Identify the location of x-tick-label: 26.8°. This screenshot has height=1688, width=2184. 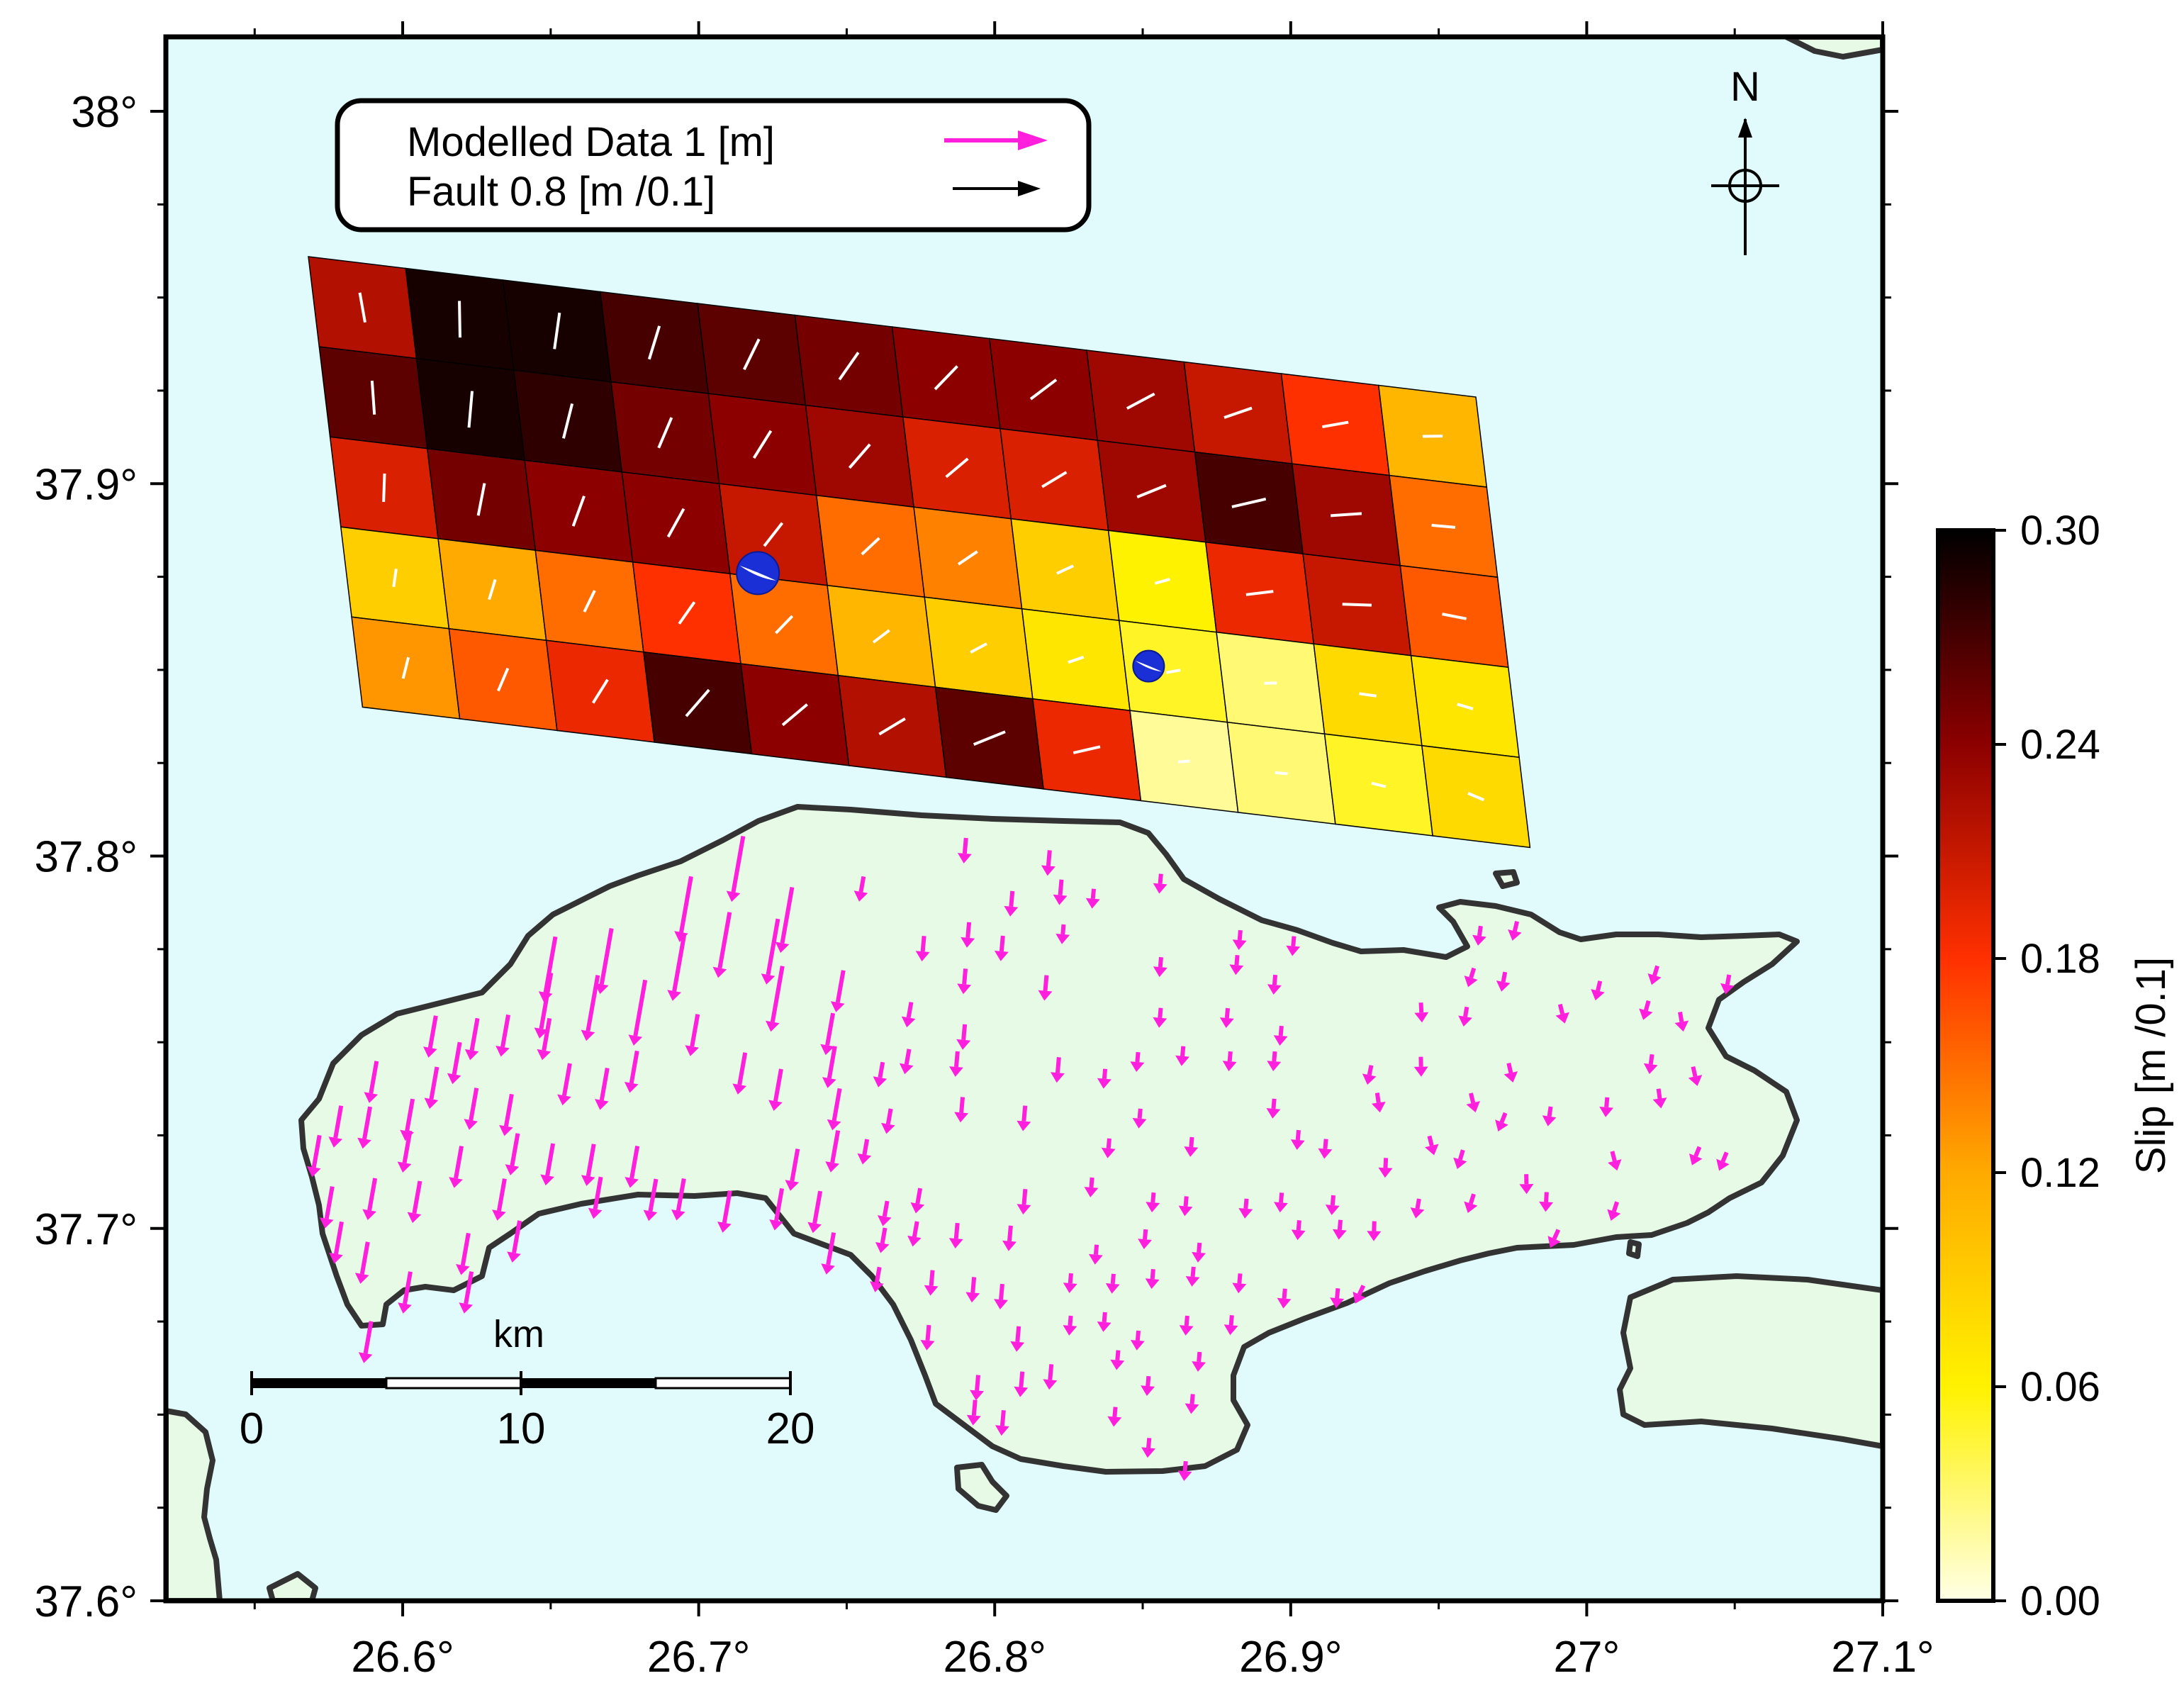
(995, 1657).